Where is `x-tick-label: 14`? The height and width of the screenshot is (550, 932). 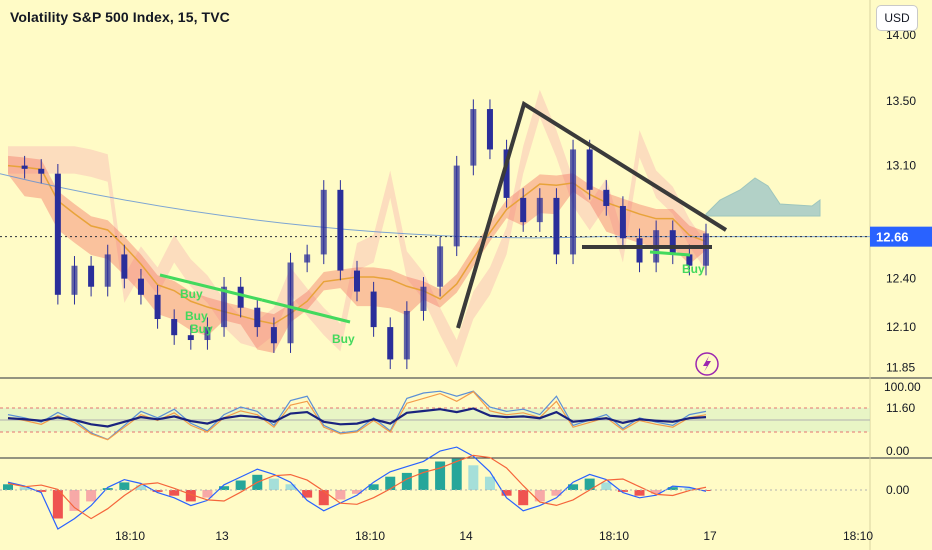 x-tick-label: 14 is located at coordinates (466, 536).